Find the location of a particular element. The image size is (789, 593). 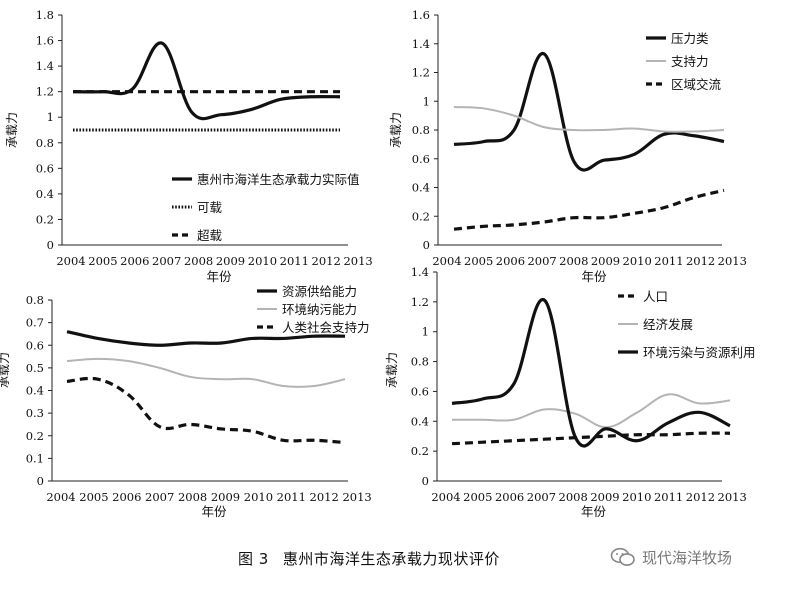

legend-label: 资源供给能力 is located at coordinates (319, 291).